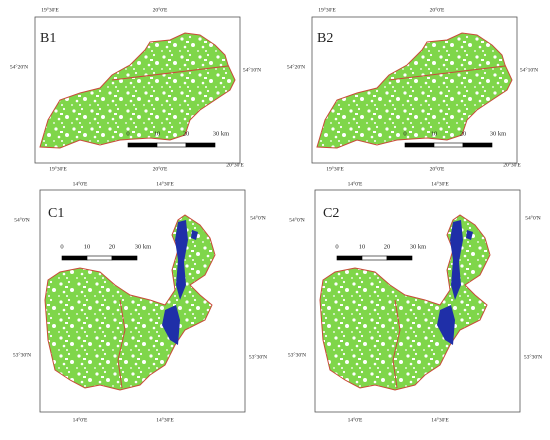 This screenshot has height=440, width=550. What do you see at coordinates (48, 38) in the screenshot?
I see `panel-label: B1` at bounding box center [48, 38].